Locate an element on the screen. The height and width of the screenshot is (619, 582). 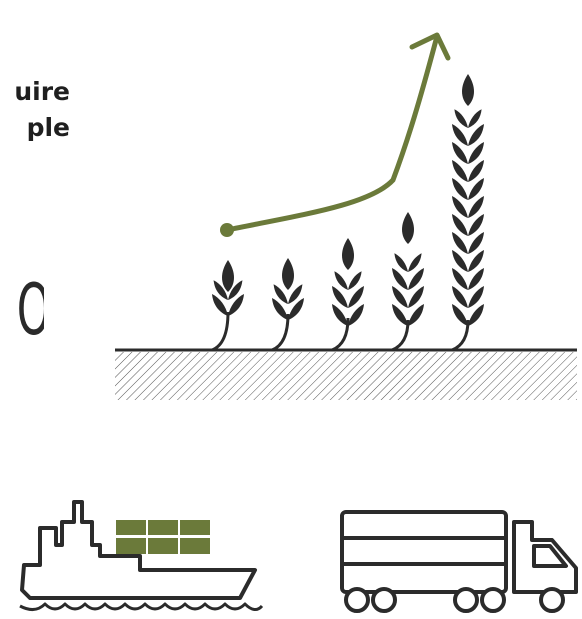
growth-arrow-icon is located at coordinates (335, 134).